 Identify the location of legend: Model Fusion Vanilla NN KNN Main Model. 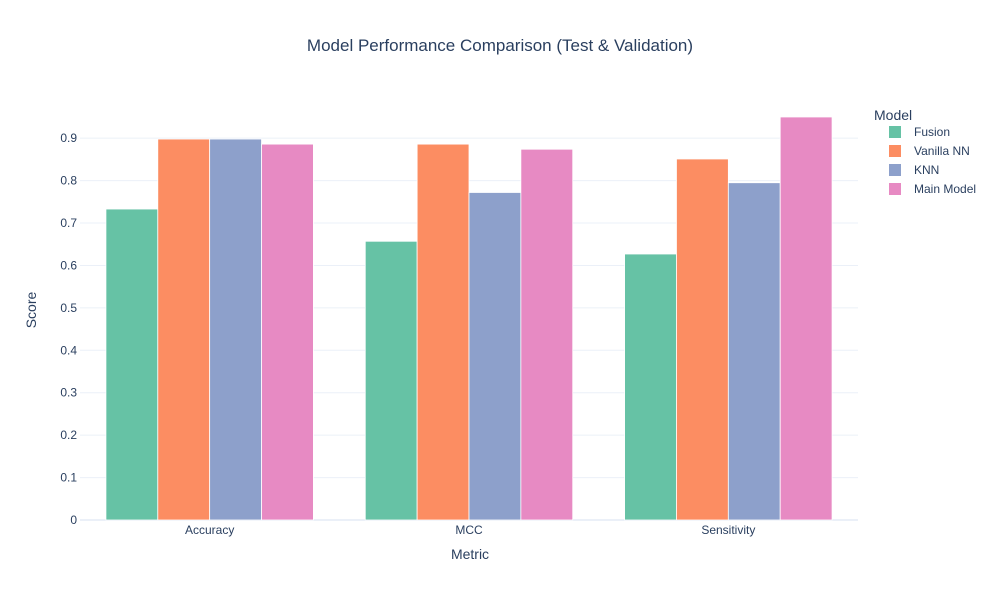
(925, 151).